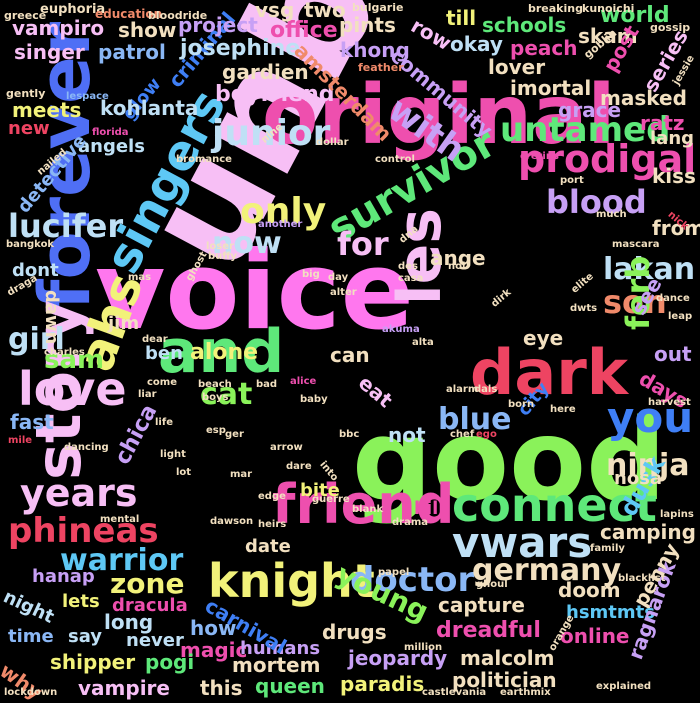 The image size is (700, 713). What do you see at coordinates (676, 228) in the screenshot?
I see `word-from: from` at bounding box center [676, 228].